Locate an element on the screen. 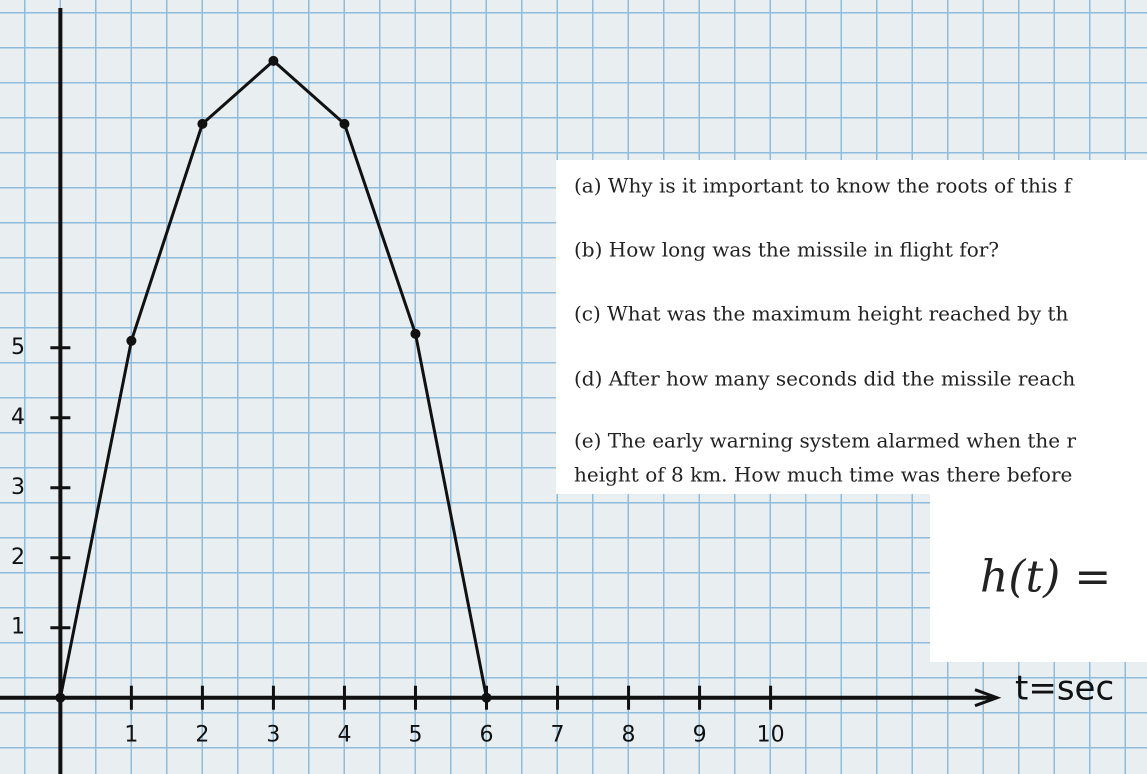 The width and height of the screenshot is (1147, 774). x-tick-label: 7 is located at coordinates (558, 735).